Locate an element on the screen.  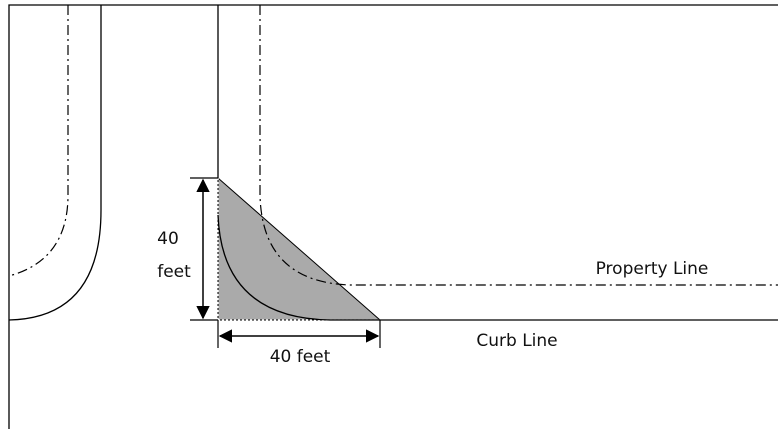
vertical-dimension-unit: feet is located at coordinates (174, 272).